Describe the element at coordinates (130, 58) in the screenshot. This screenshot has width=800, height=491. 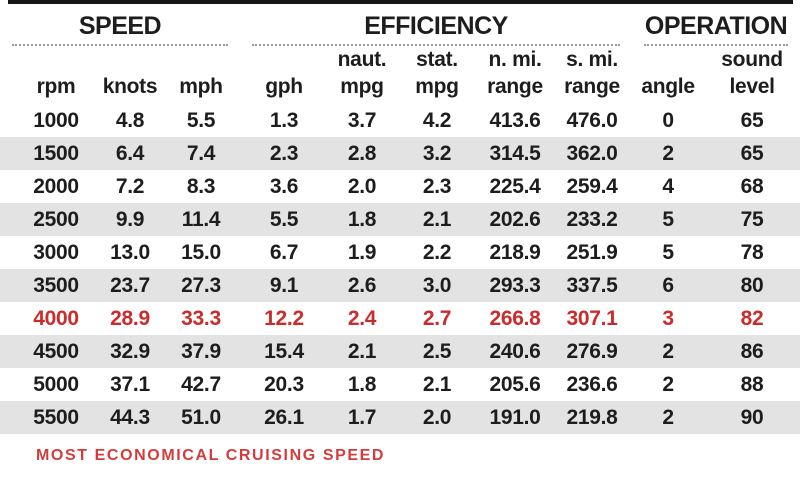
I see `col-top-knots` at that location.